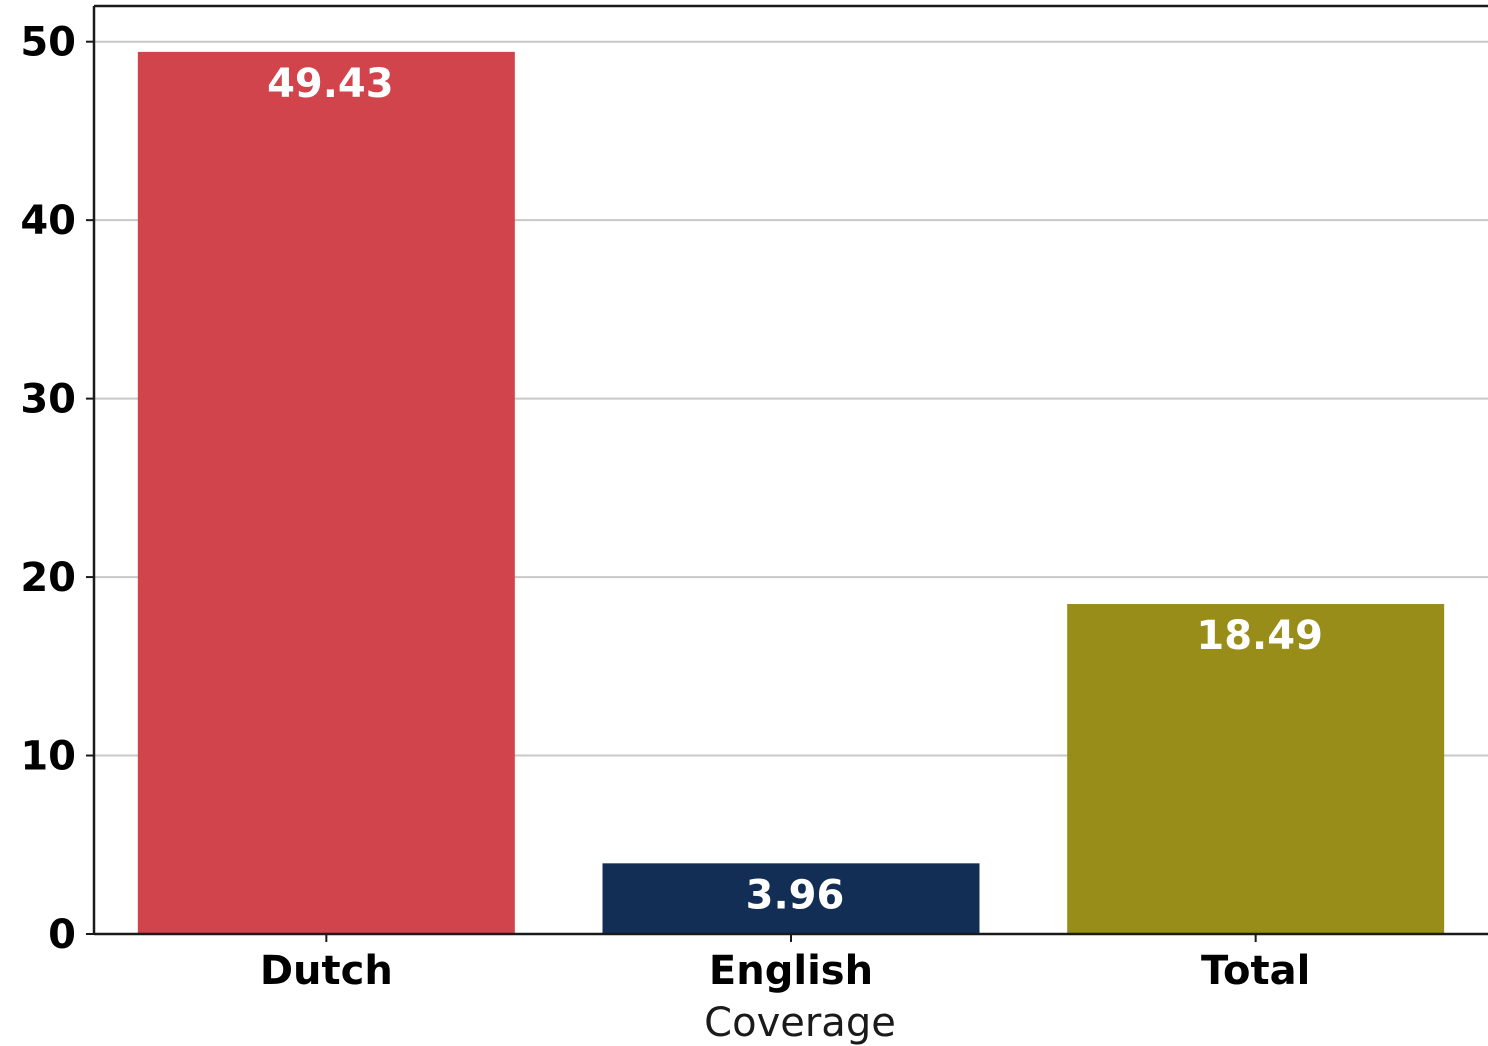 The image size is (1488, 1046). Describe the element at coordinates (48, 400) in the screenshot. I see `y-tick-label: 30` at that location.